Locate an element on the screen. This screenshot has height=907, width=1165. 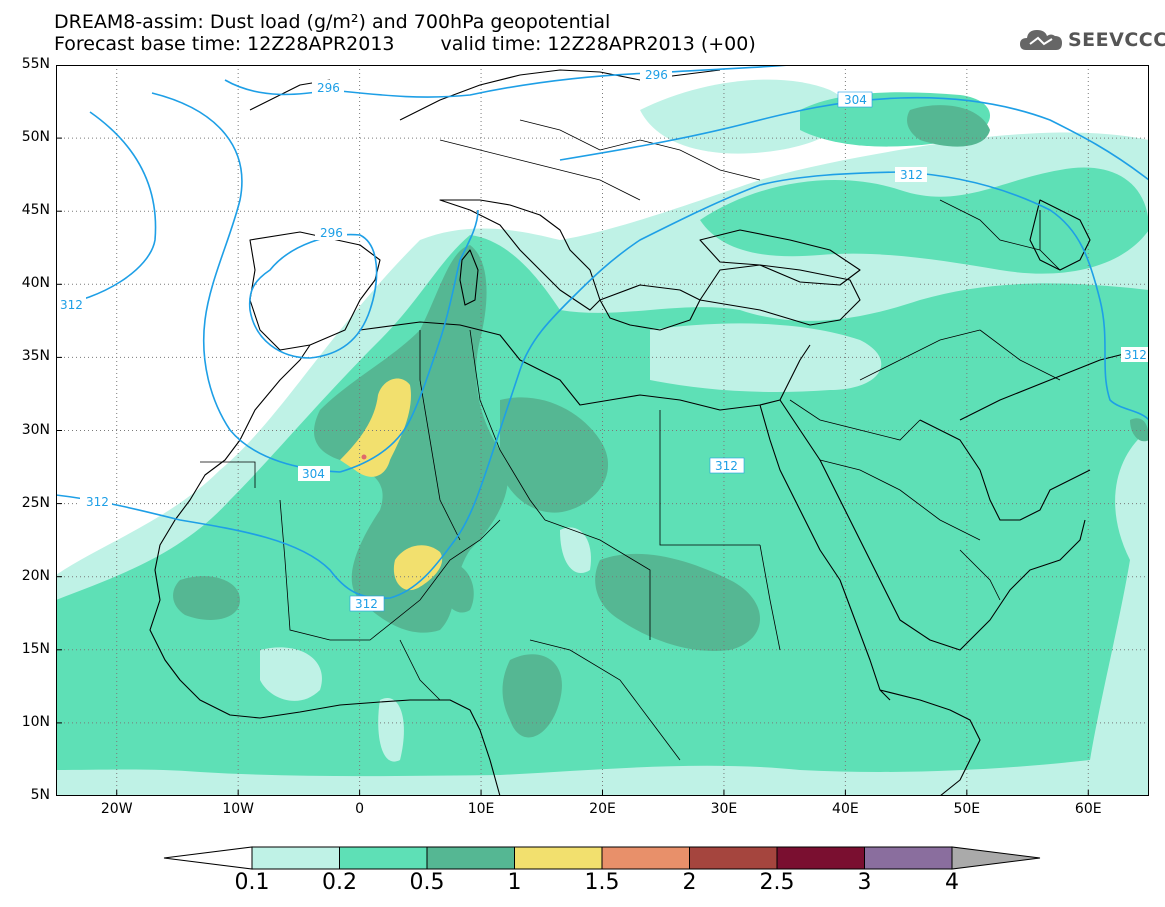
colorbar-label: 0.5 is located at coordinates (427, 882).